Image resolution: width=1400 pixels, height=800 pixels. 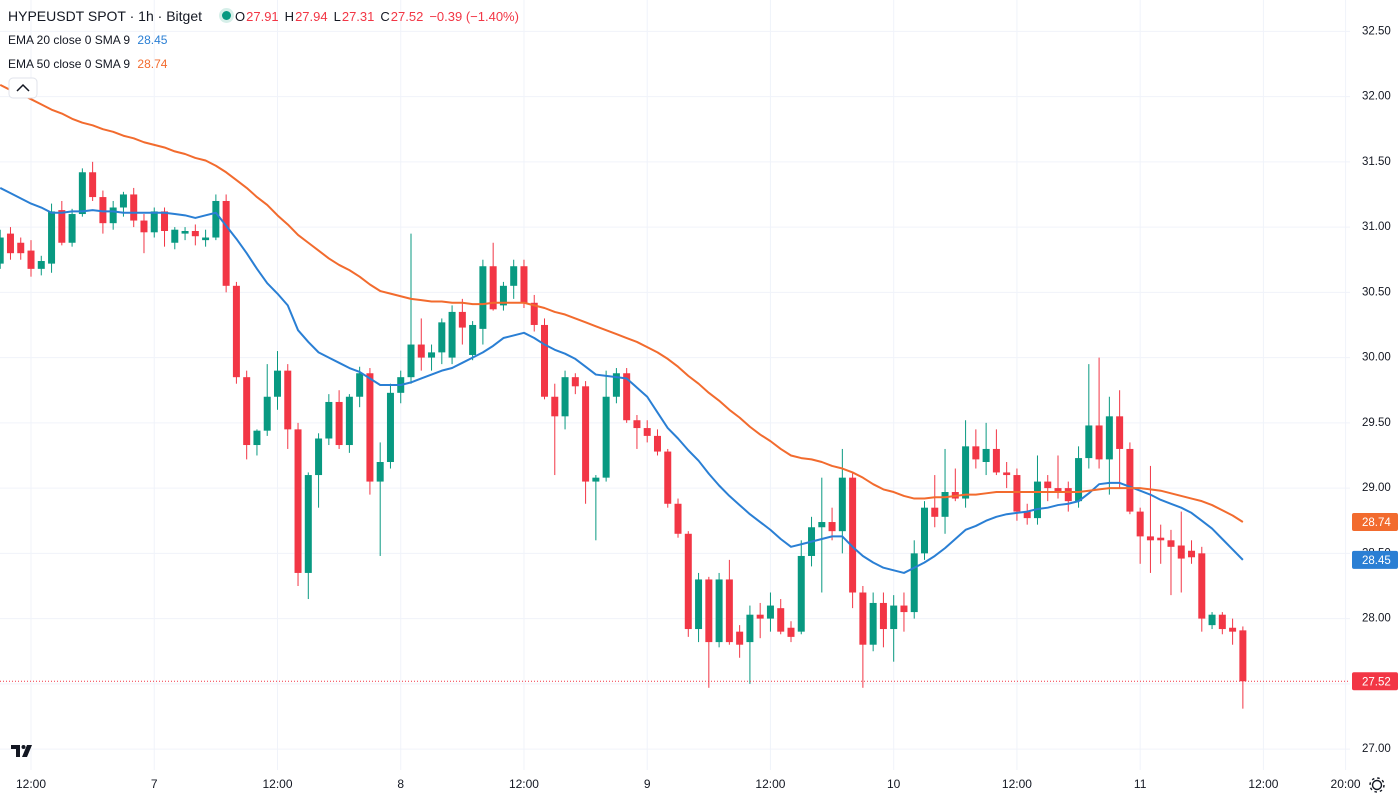 What do you see at coordinates (1377, 785) in the screenshot?
I see `settings-button` at bounding box center [1377, 785].